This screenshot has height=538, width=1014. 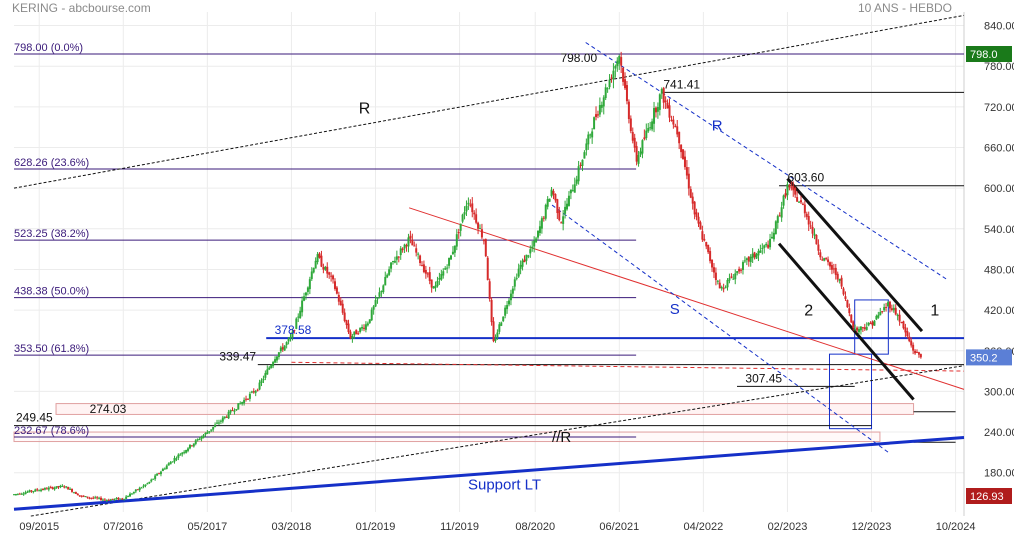 What do you see at coordinates (999, 189) in the screenshot?
I see `y-tick-label: 600.00` at bounding box center [999, 189].